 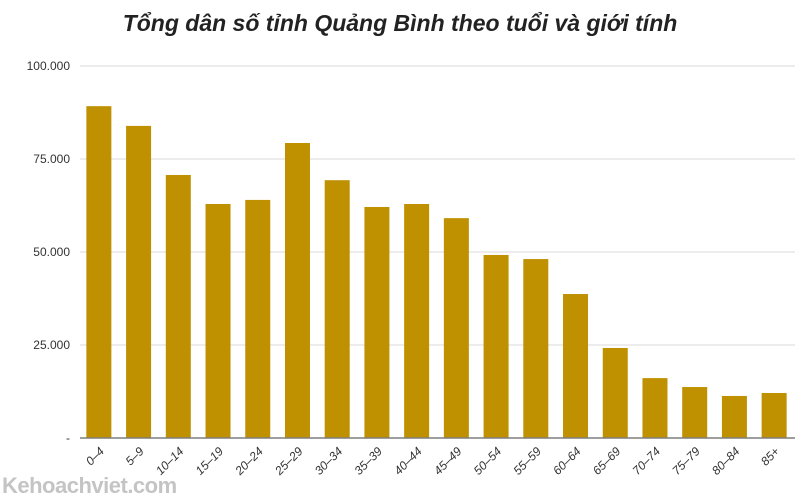 I want to click on x-tick-label: 0–4, so click(x=95, y=456).